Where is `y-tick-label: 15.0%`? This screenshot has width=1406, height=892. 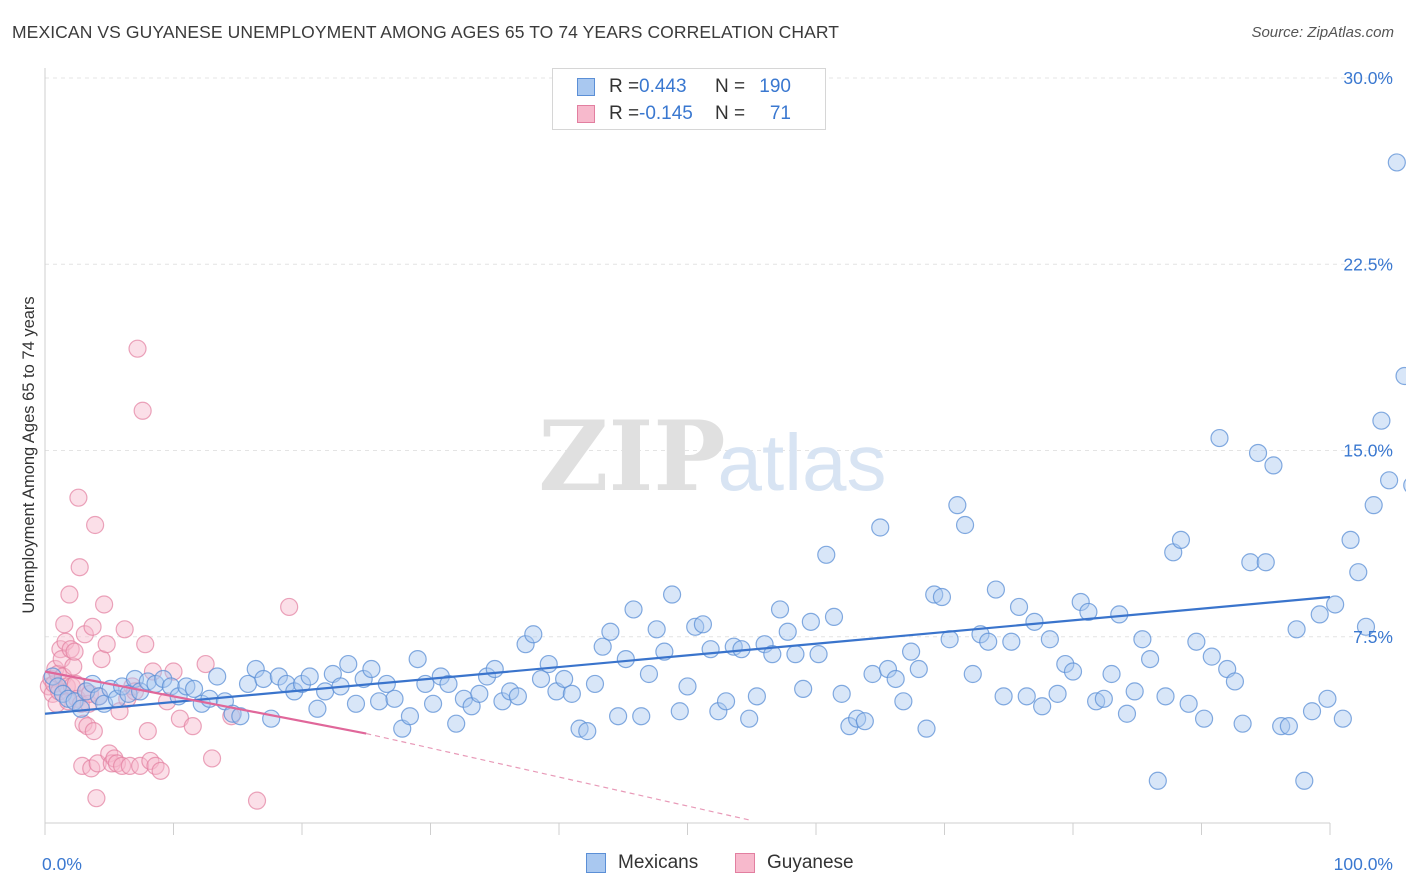 y-tick-label: 15.0% is located at coordinates (1368, 451).